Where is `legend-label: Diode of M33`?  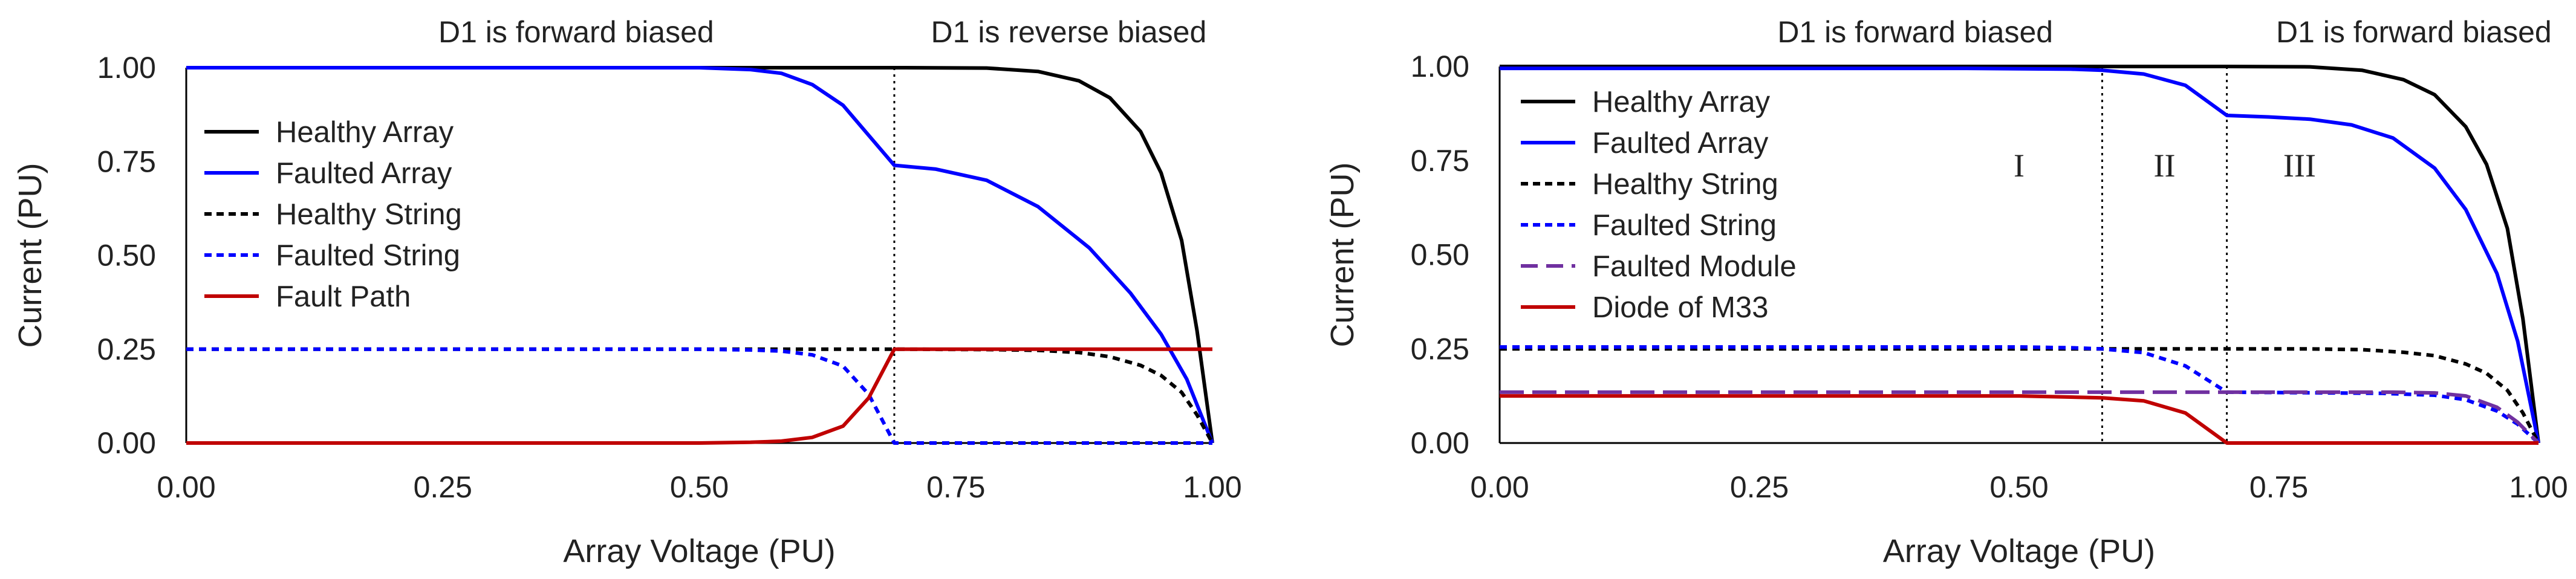 legend-label: Diode of M33 is located at coordinates (1680, 307).